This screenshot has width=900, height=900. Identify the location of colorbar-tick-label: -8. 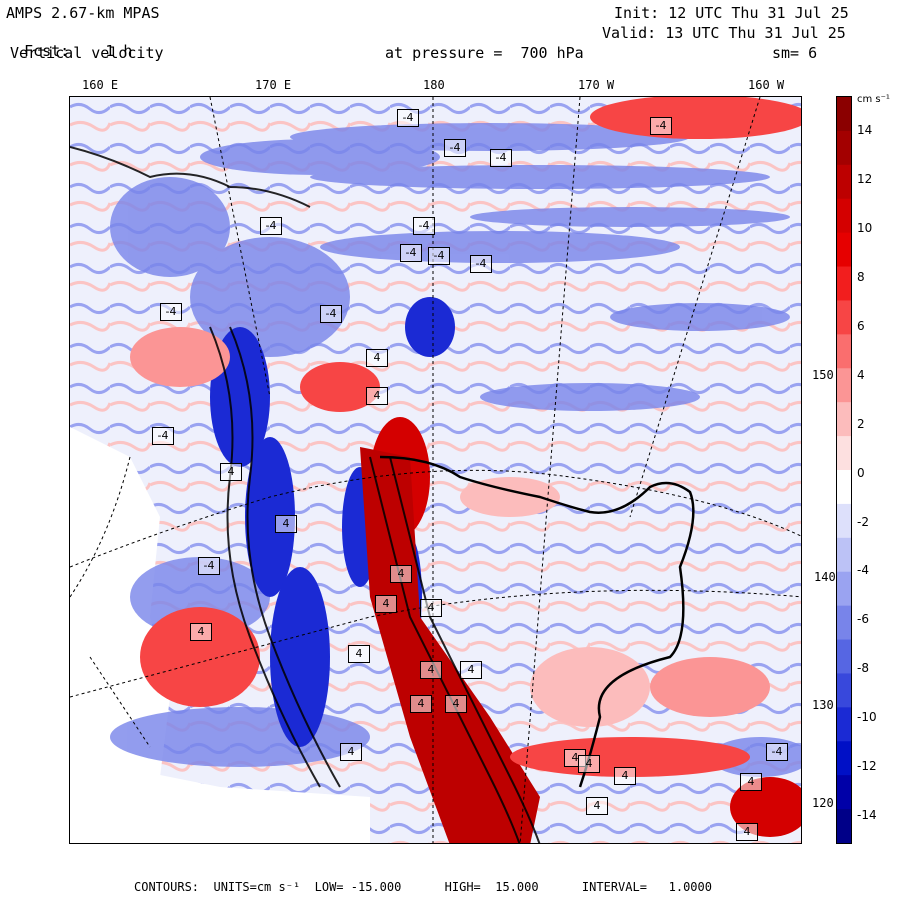
(863, 668).